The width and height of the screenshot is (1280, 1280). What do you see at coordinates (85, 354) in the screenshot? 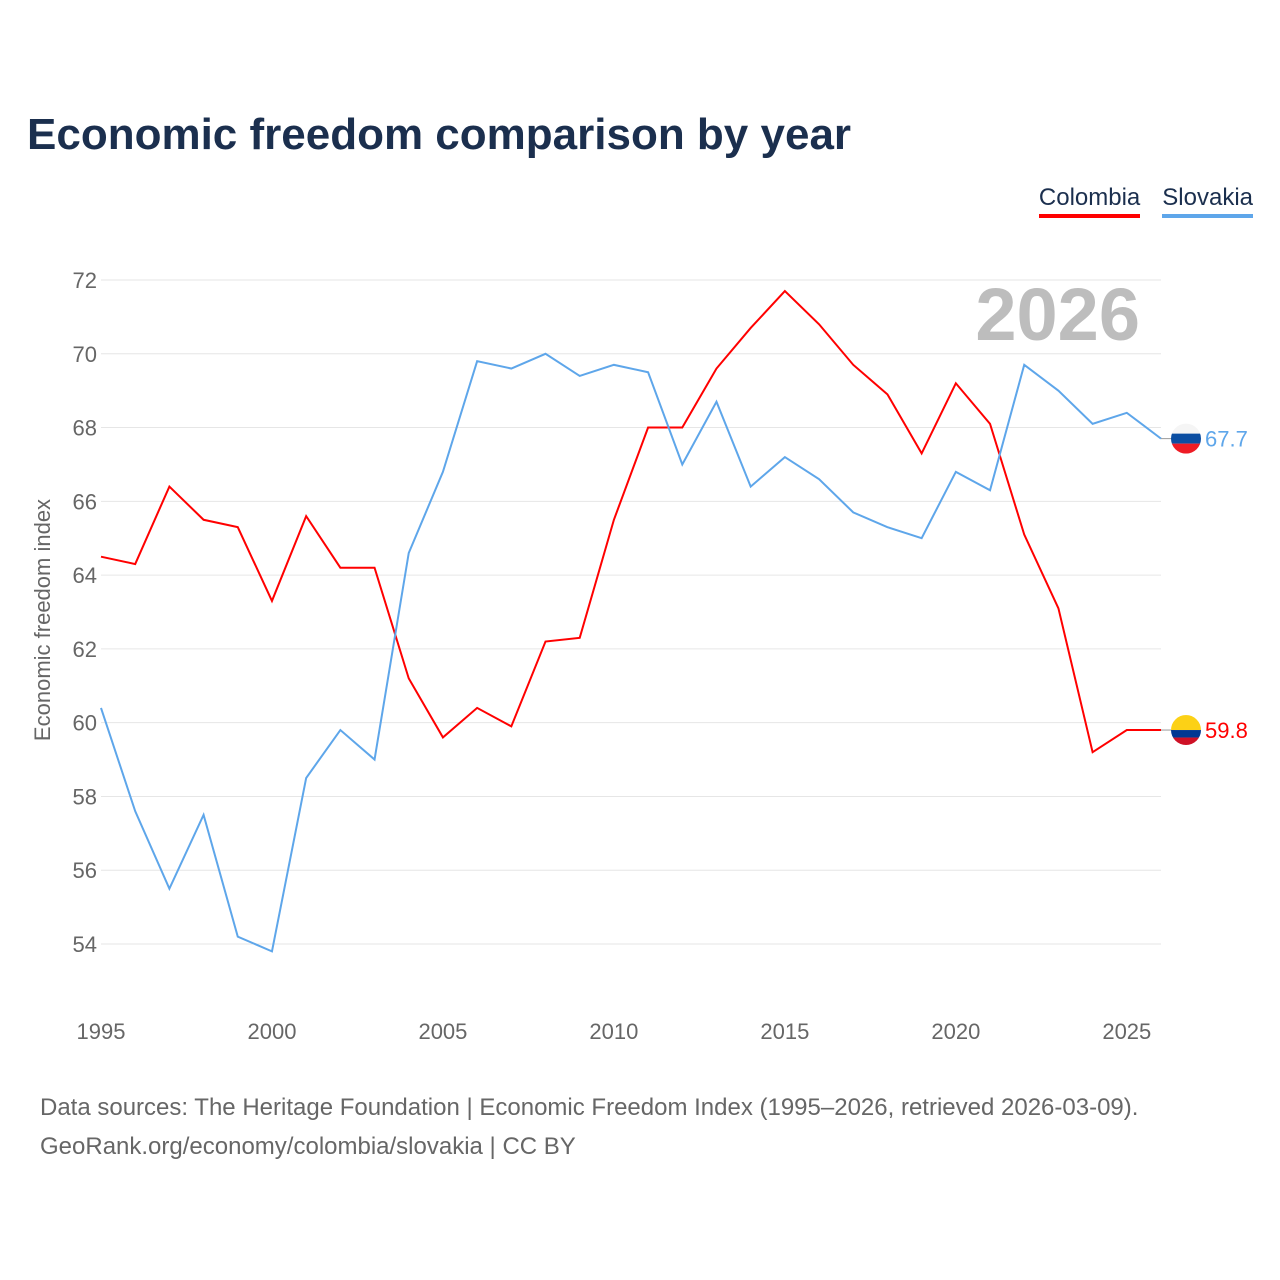
I see `y-tick-label: 70` at bounding box center [85, 354].